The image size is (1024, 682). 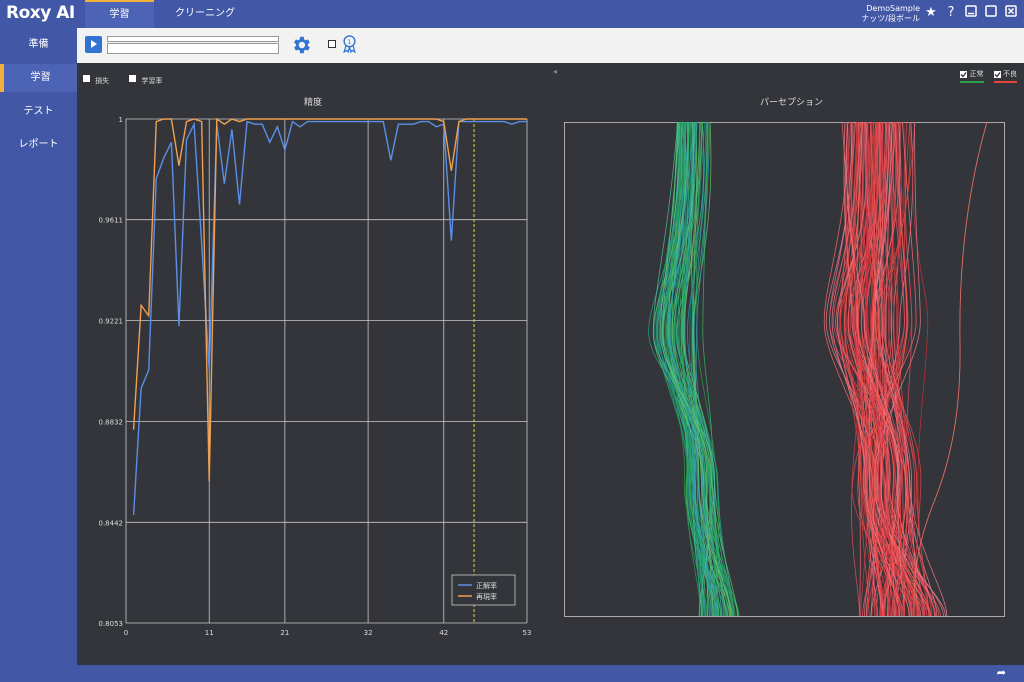 I want to click on chart-options: 損失 学習率, so click(x=122, y=77).